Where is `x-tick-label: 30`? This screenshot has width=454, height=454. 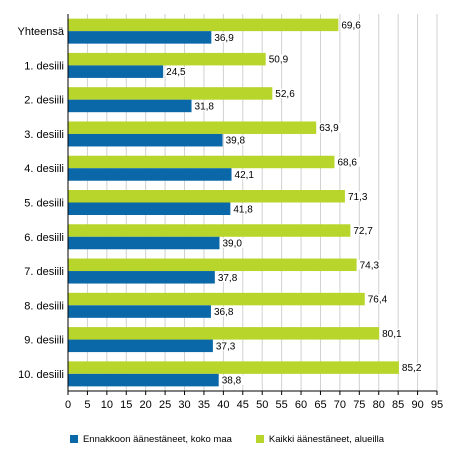 x-tick-label: 30 is located at coordinates (184, 405).